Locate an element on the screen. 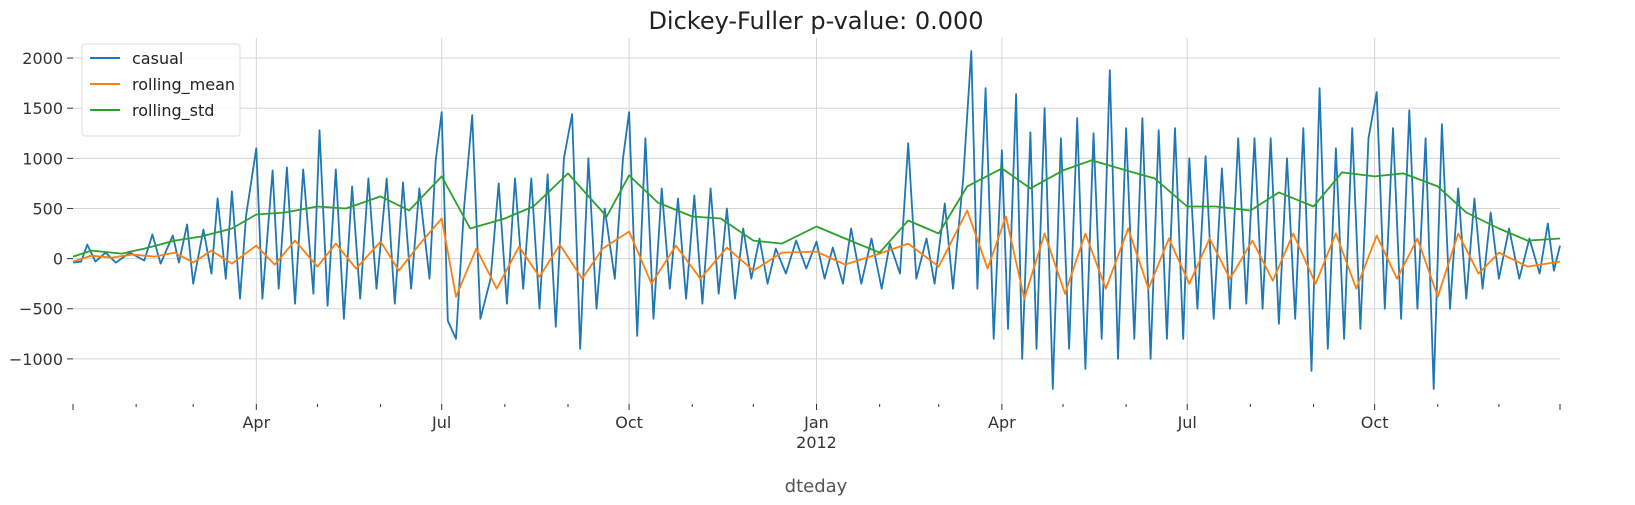  x-tick-year-label: 2012 is located at coordinates (816, 442).